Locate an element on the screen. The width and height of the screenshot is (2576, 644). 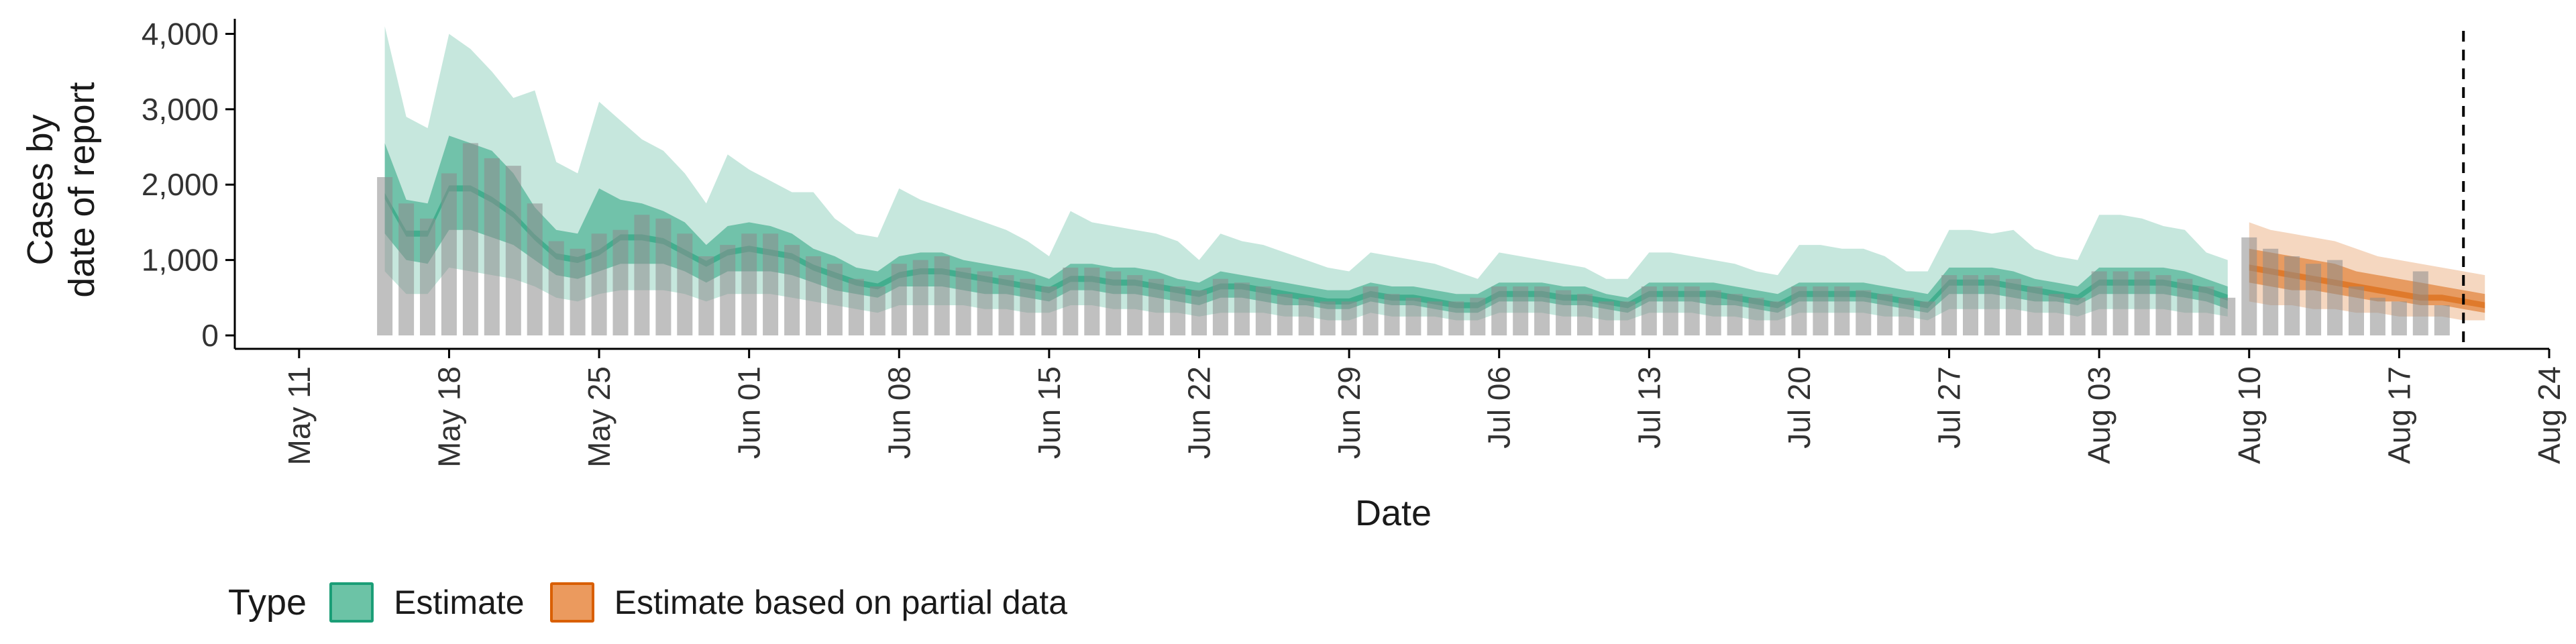
y-axis-title-line-2: date of report is located at coordinates (82, 189).